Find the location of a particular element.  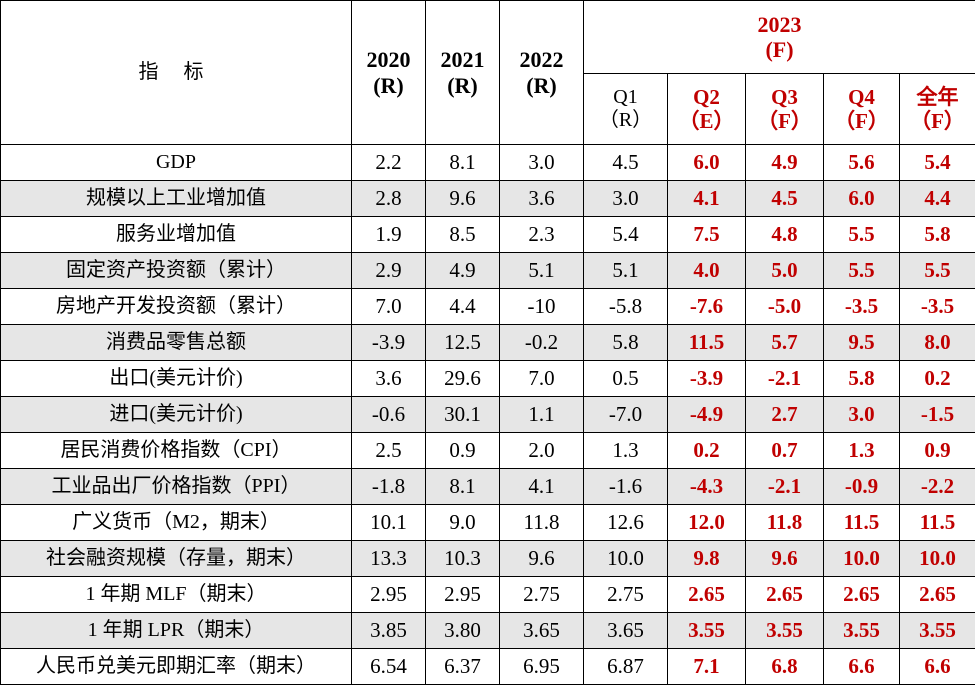

forecast-value-cell: -2.2 is located at coordinates (937, 486).